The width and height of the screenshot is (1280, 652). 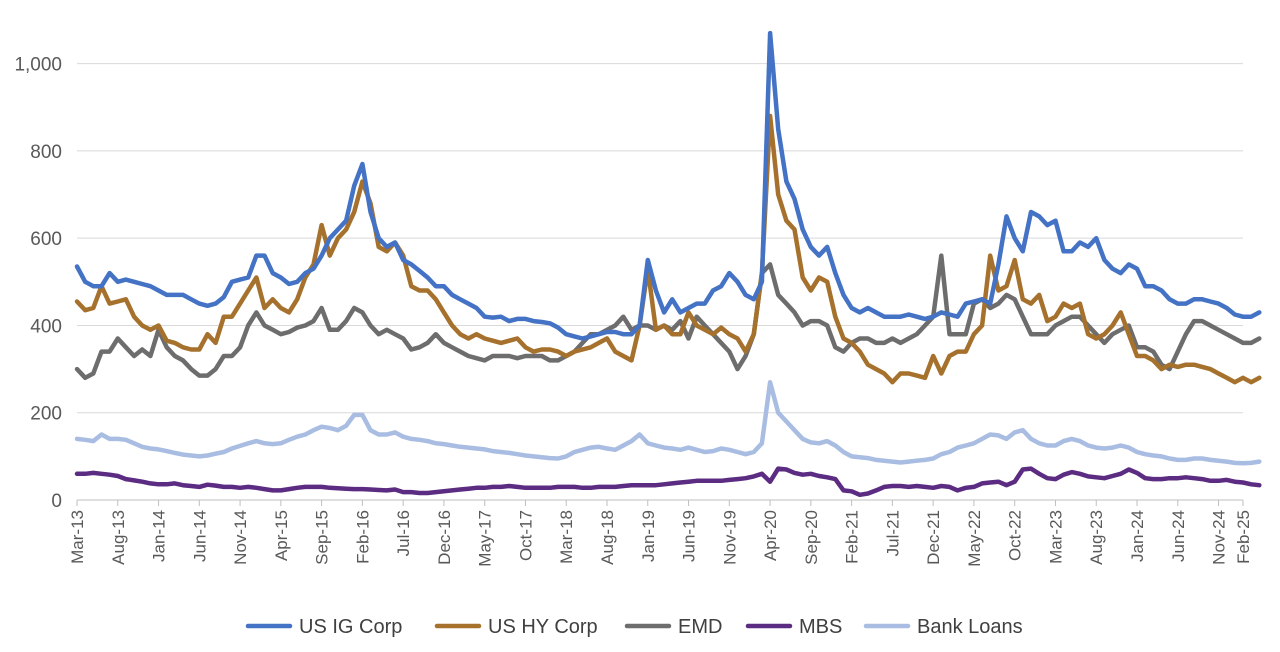 I want to click on x-tick-label: Jul-16, so click(x=403, y=533).